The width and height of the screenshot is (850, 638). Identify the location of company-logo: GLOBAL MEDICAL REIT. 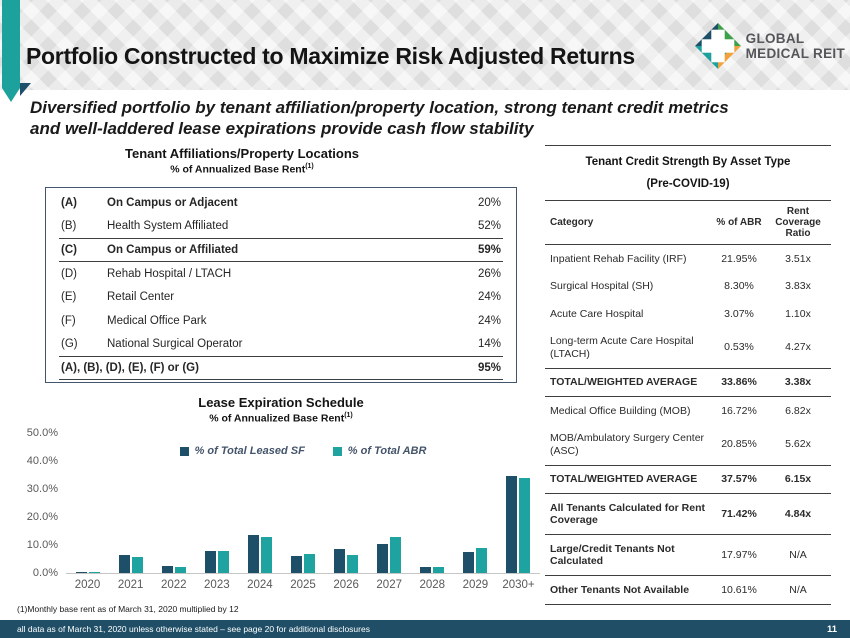
(769, 46).